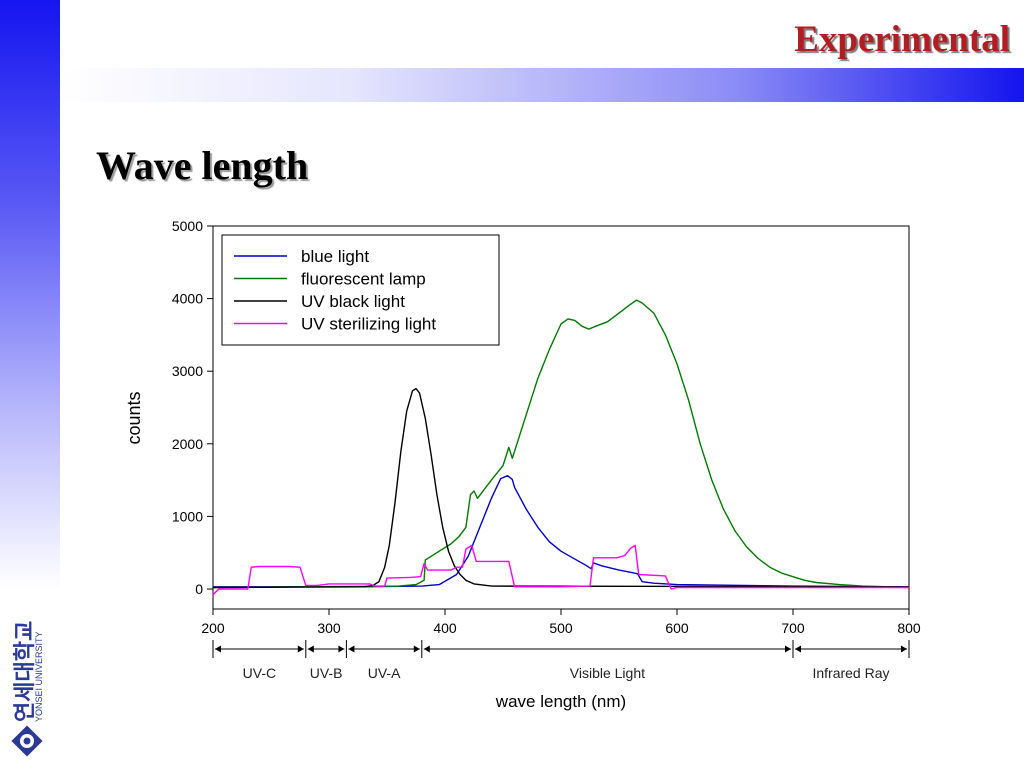 This screenshot has height=768, width=1024. What do you see at coordinates (384, 673) in the screenshot?
I see `region-label: UV-A` at bounding box center [384, 673].